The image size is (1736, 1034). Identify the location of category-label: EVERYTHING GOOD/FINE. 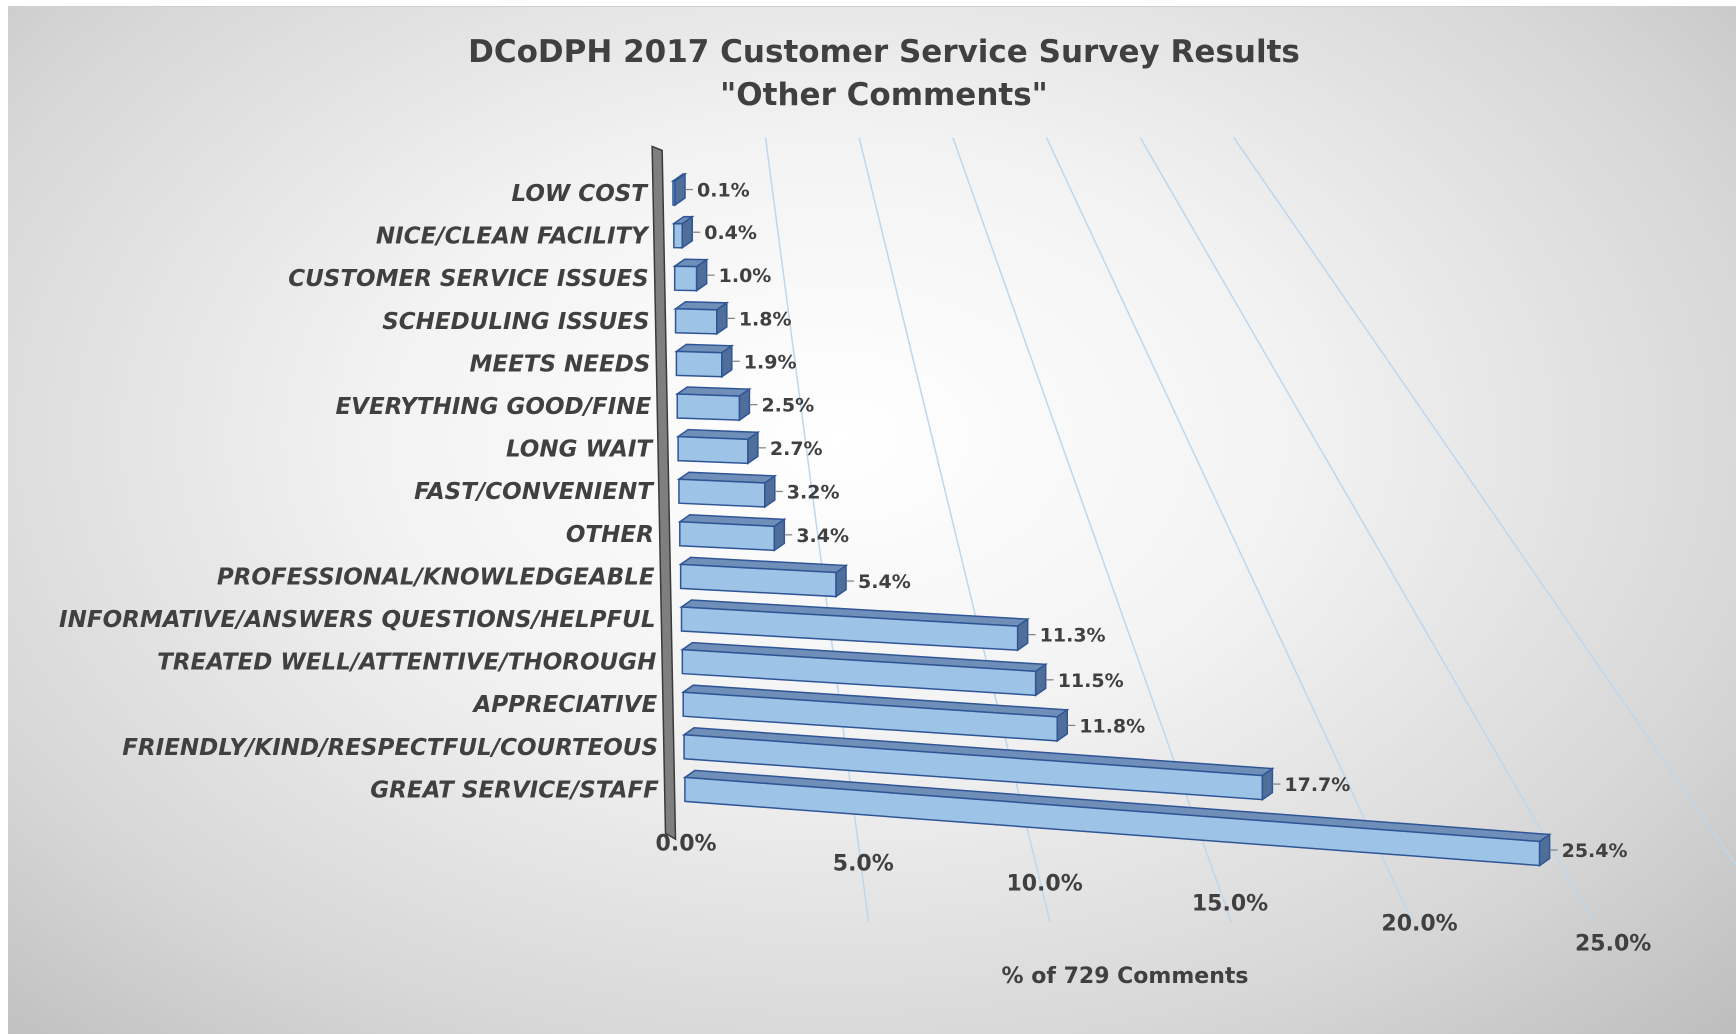
(493, 407).